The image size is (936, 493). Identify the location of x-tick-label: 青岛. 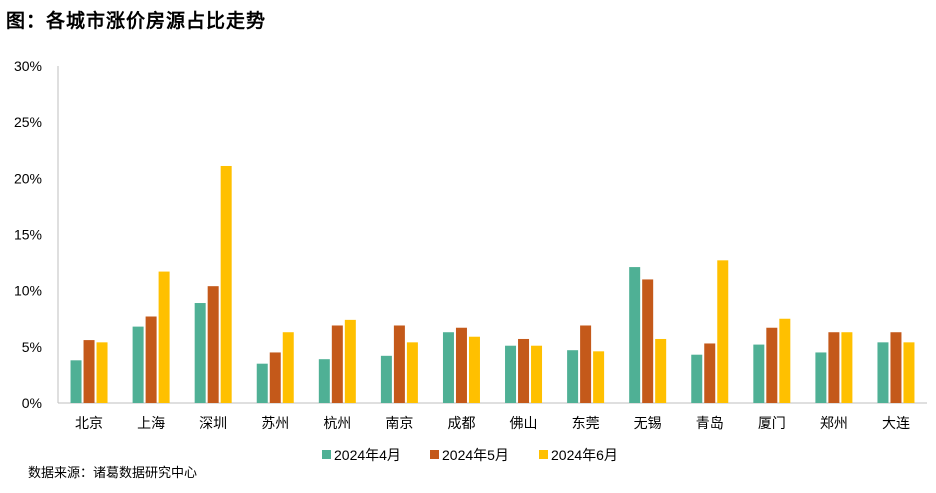
(710, 424).